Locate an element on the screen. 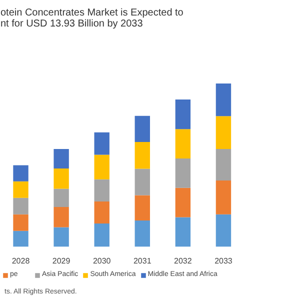 Image resolution: width=300 pixels, height=300 pixels. x-tick-label: 2033 is located at coordinates (223, 261).